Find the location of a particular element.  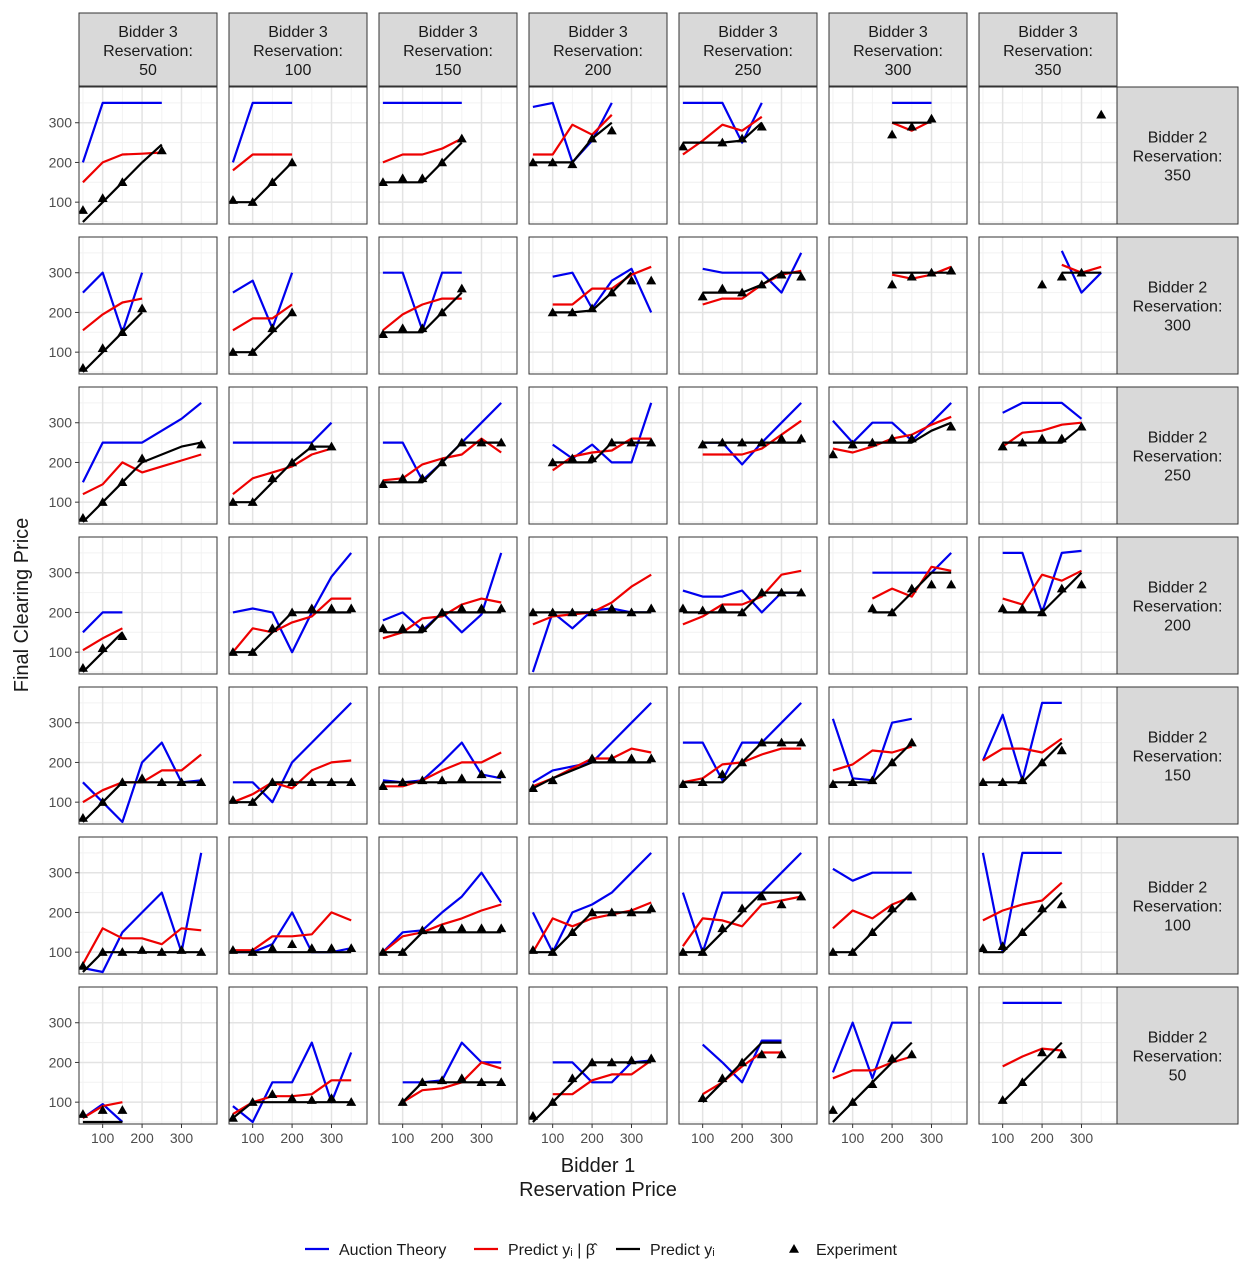

legend-label: Predict yᵢ is located at coordinates (682, 1250).